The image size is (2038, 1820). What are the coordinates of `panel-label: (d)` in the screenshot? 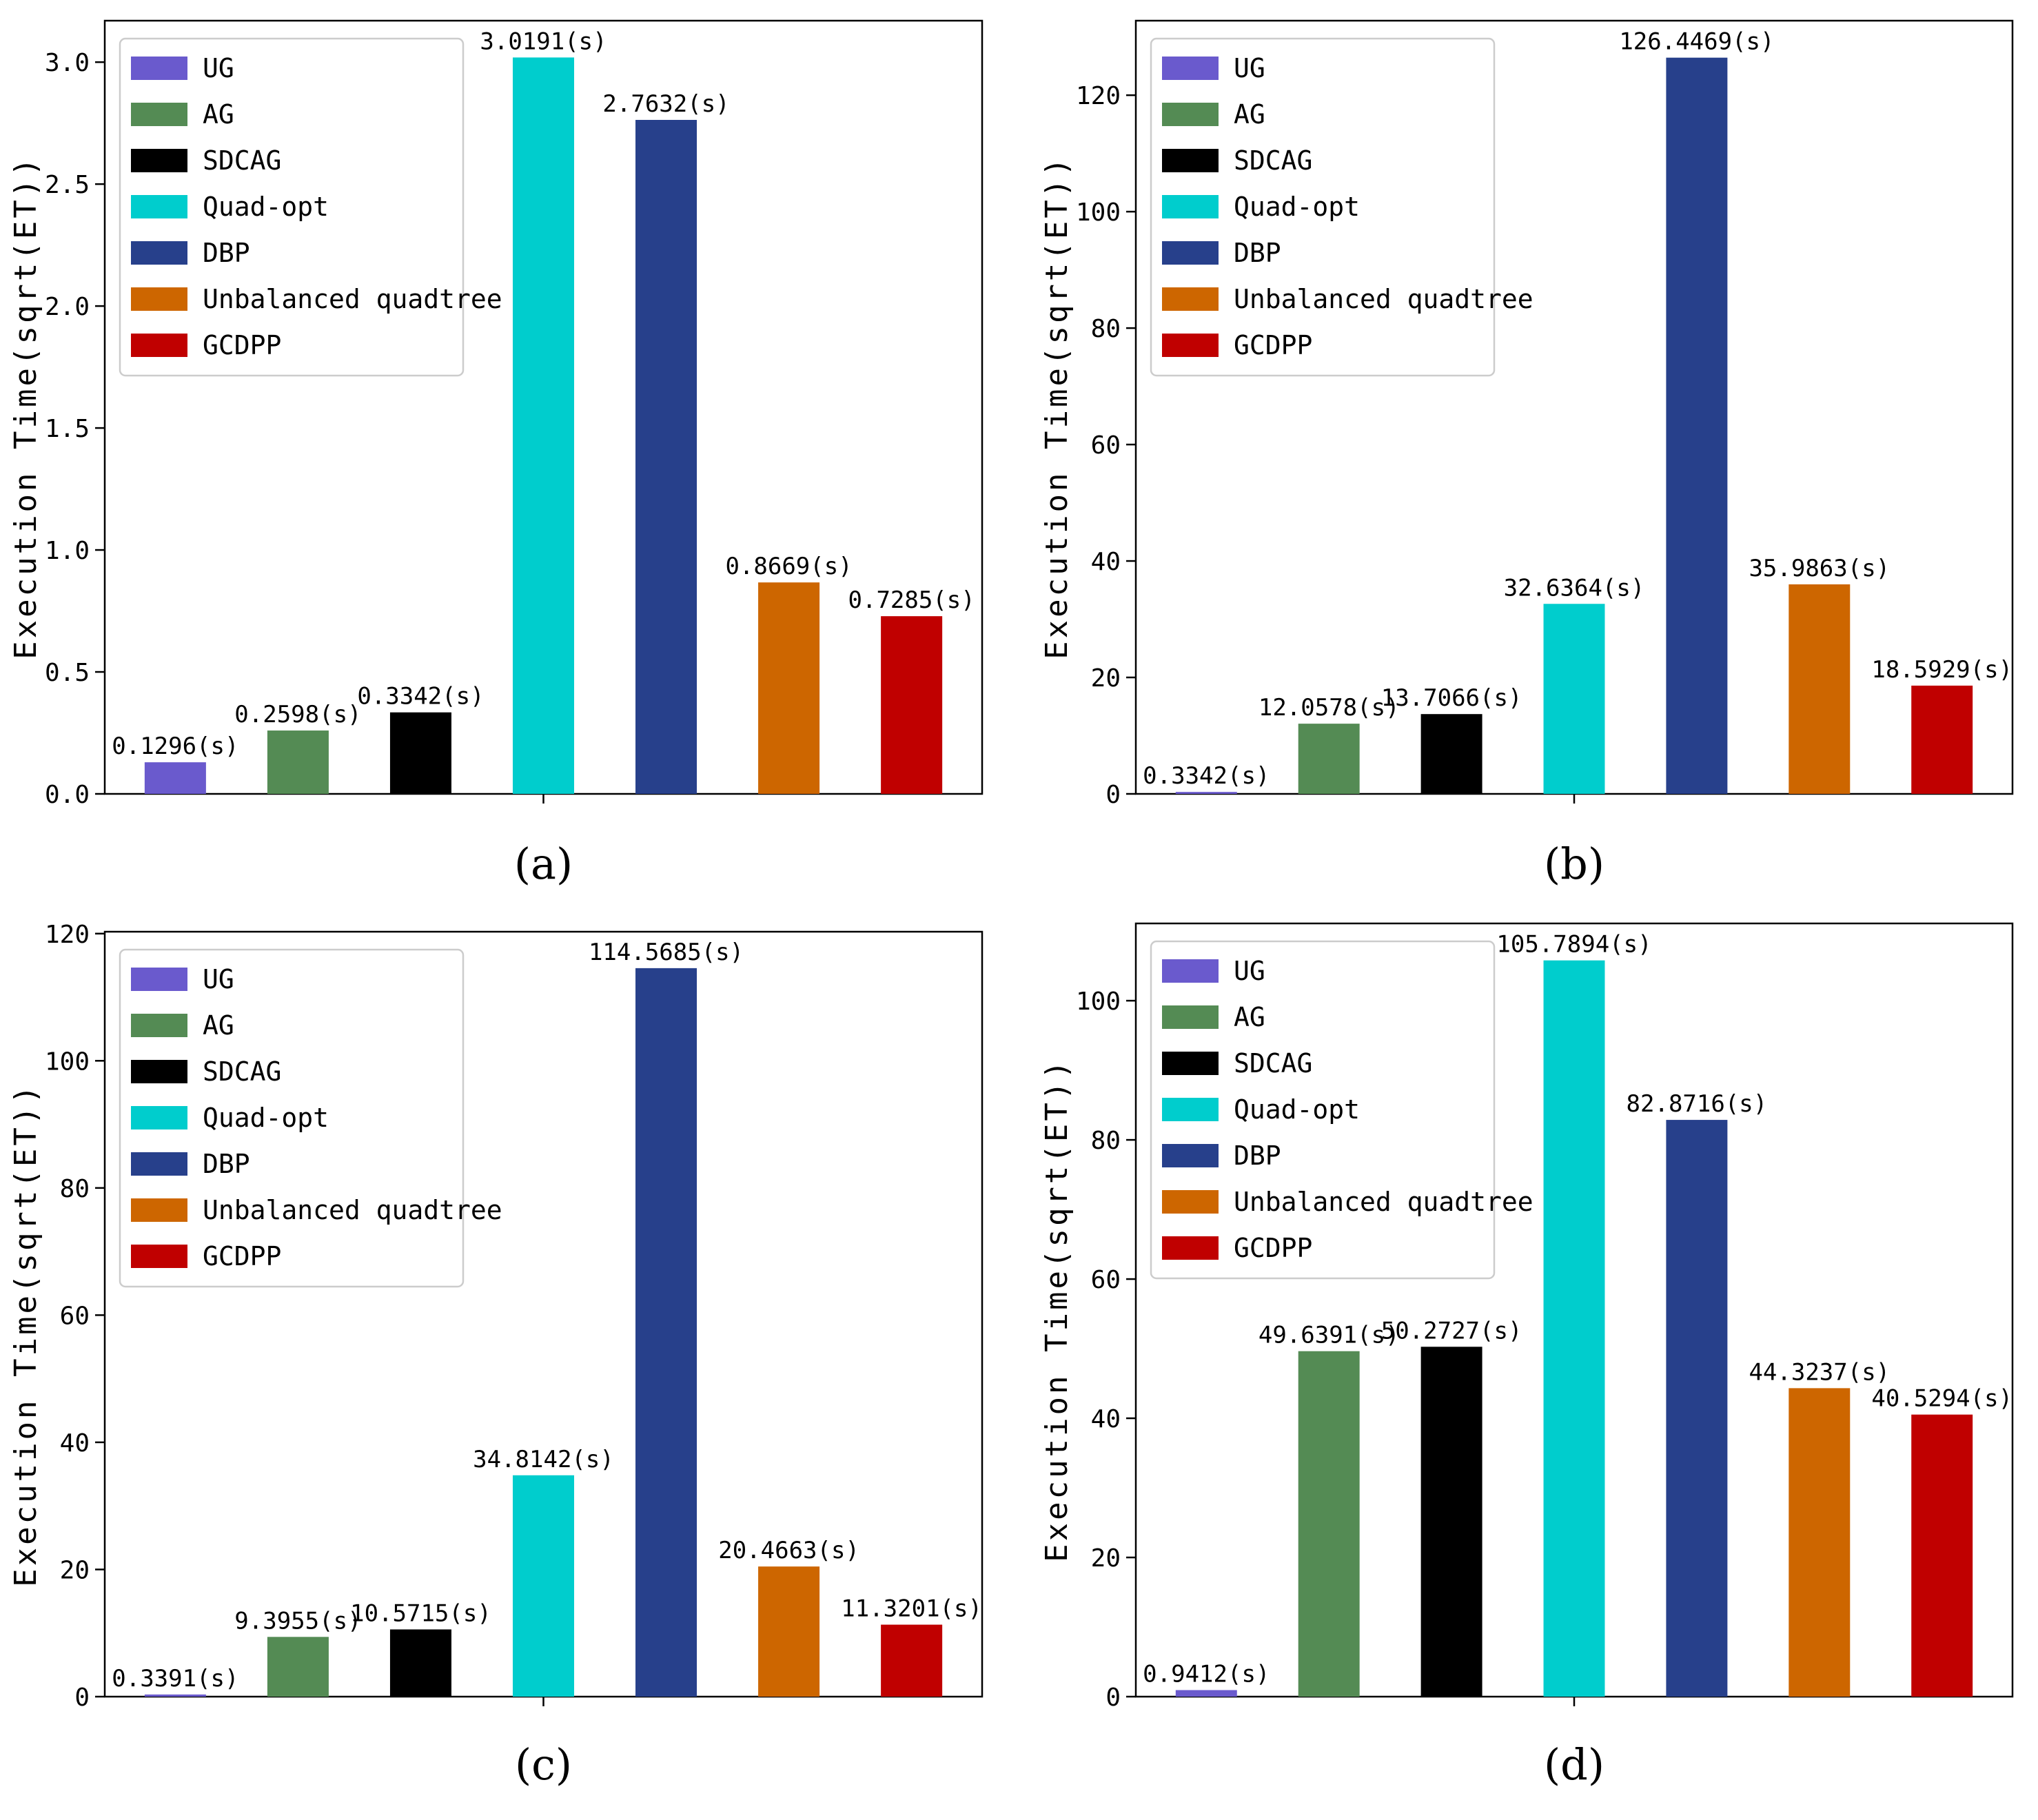 It's located at (1574, 1765).